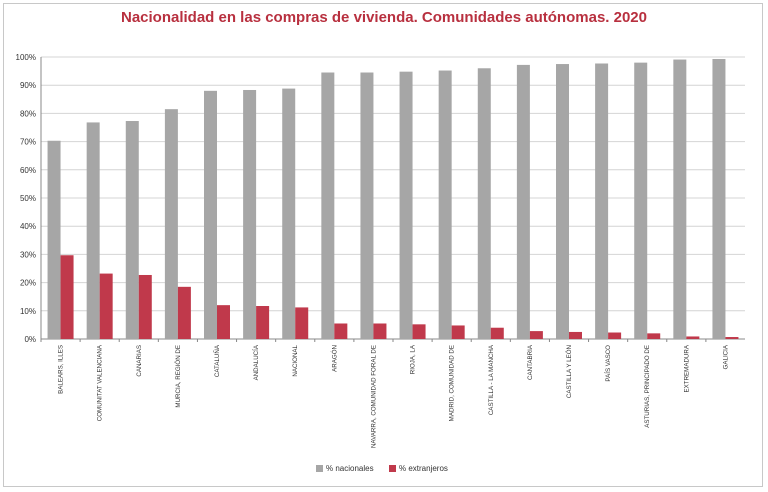 The height and width of the screenshot is (492, 768). What do you see at coordinates (28, 198) in the screenshot?
I see `y-tick-label: 50%` at bounding box center [28, 198].